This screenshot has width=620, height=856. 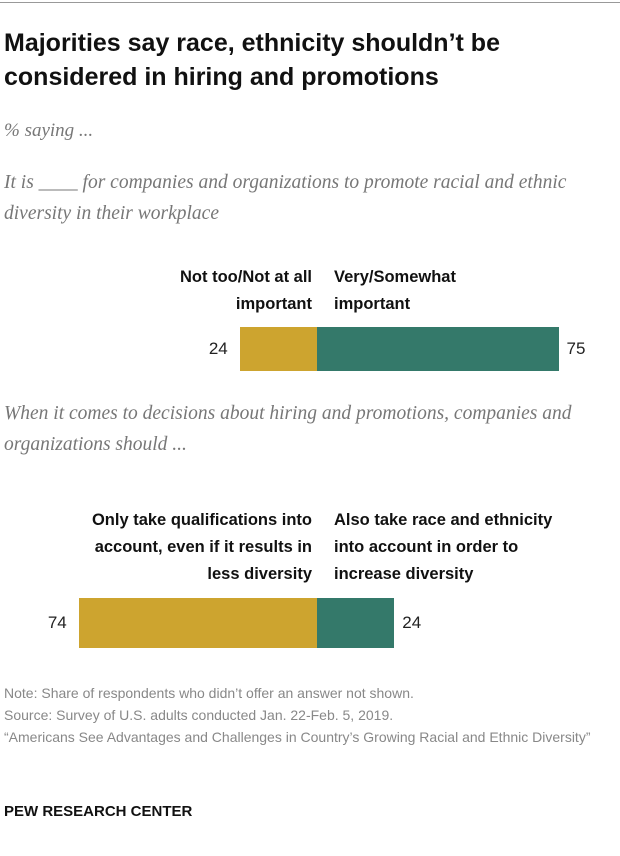 What do you see at coordinates (57, 622) in the screenshot?
I see `value-label: 74` at bounding box center [57, 622].